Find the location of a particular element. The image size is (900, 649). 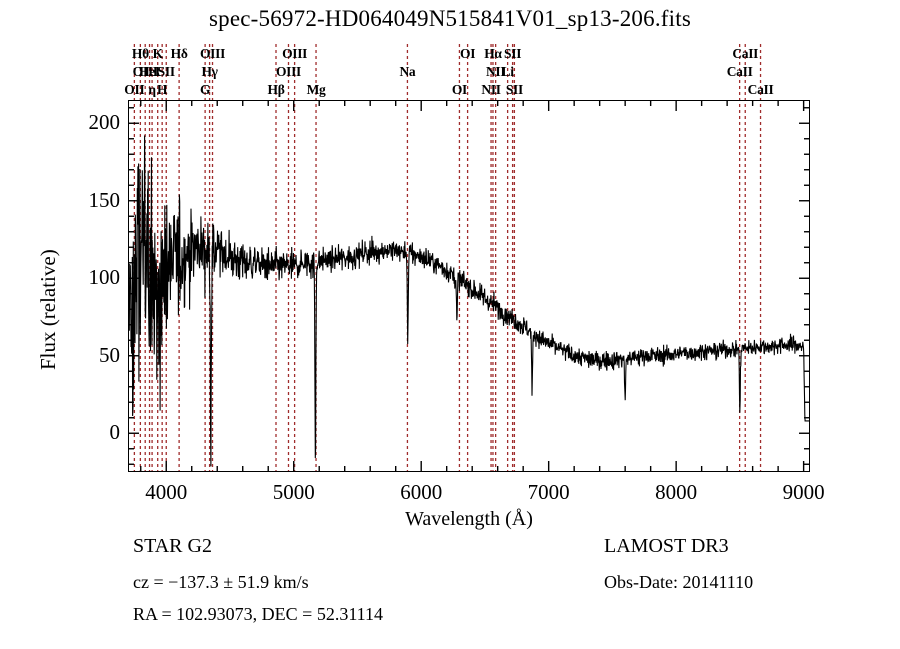

observation-date: Obs-Date: 20141110 is located at coordinates (679, 582).